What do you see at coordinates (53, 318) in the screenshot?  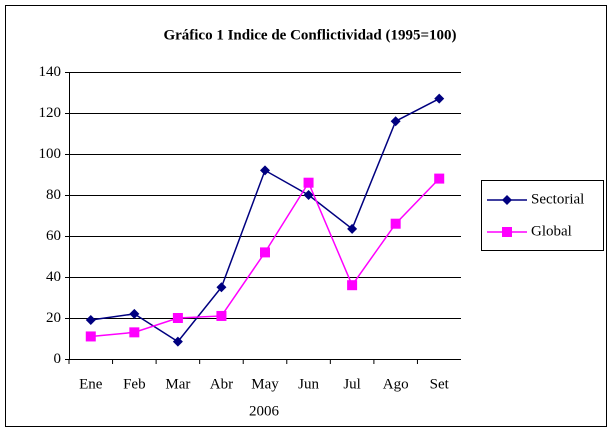 I see `y-tick-label: 20` at bounding box center [53, 318].